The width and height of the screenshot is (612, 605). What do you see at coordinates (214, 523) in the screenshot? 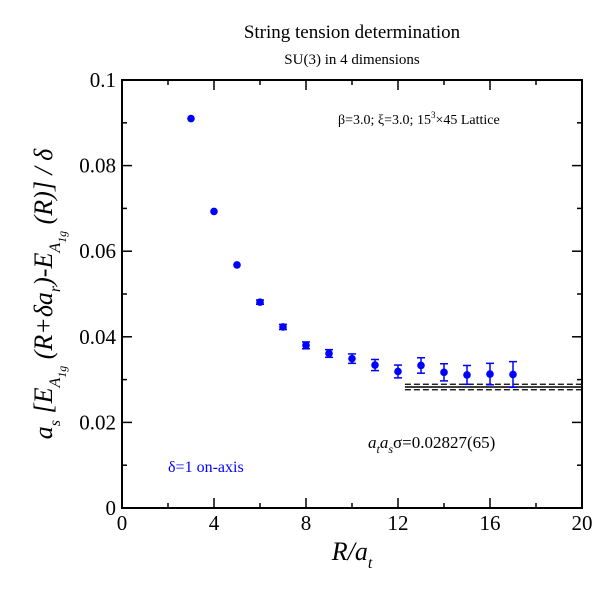
I see `x-tick-label: 4` at bounding box center [214, 523].